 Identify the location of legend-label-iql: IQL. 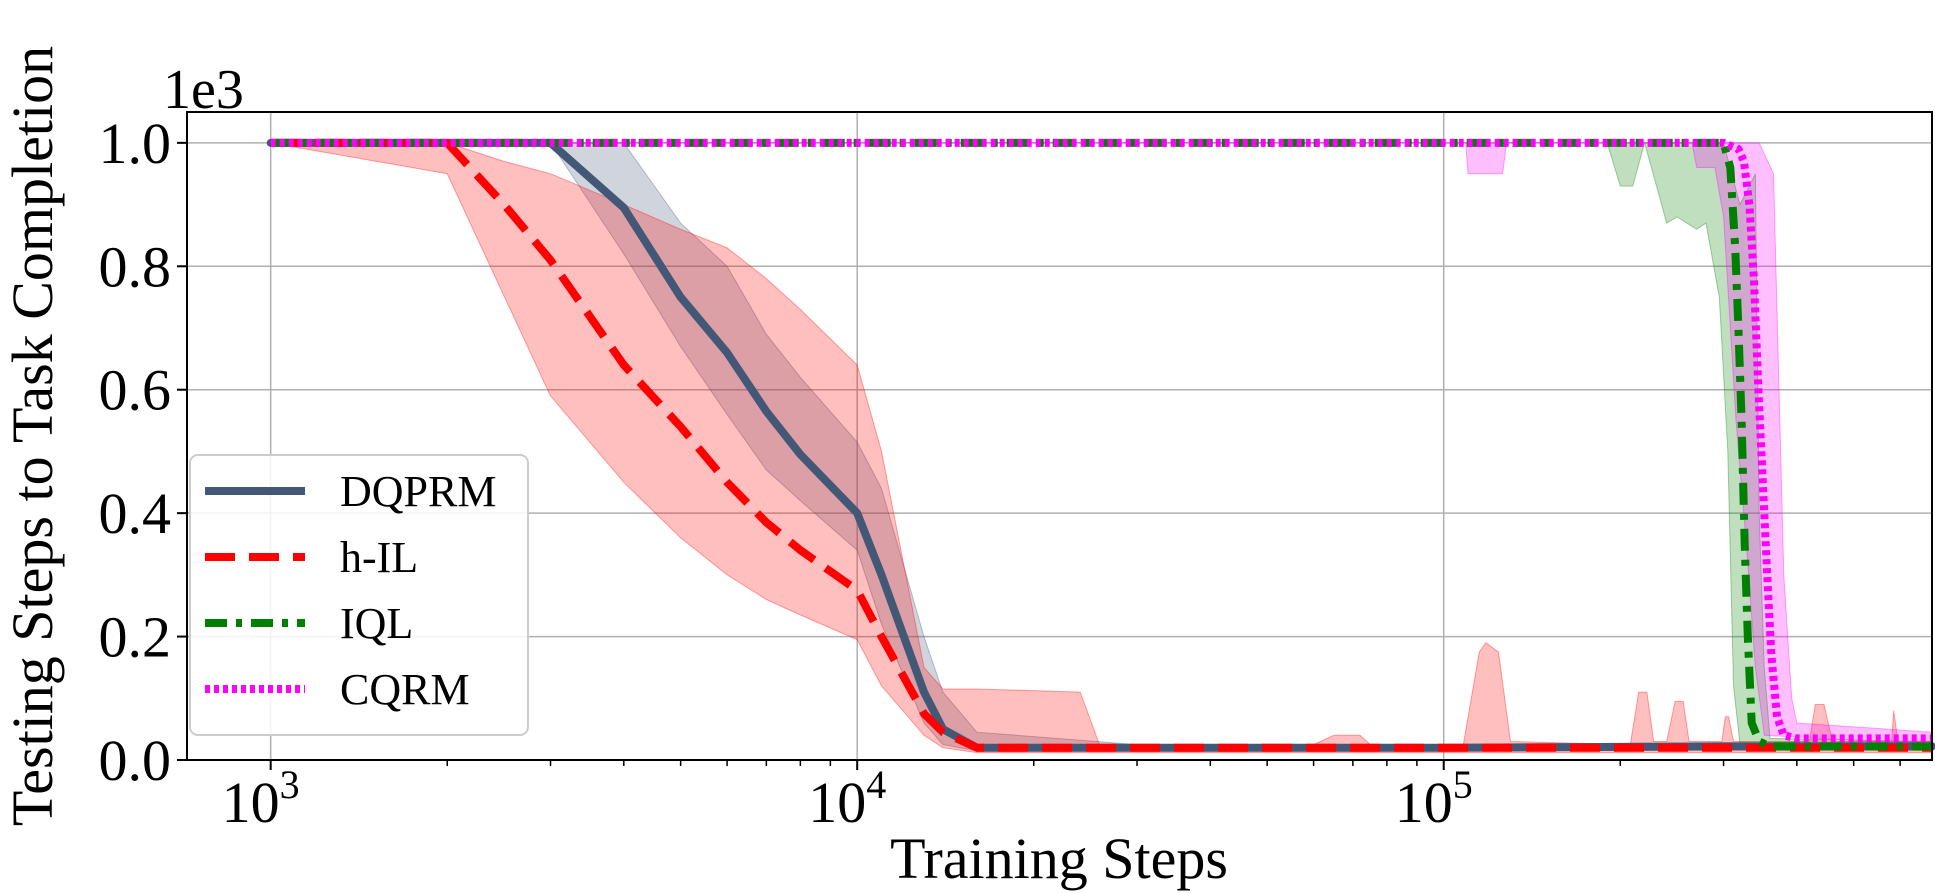
(376, 623).